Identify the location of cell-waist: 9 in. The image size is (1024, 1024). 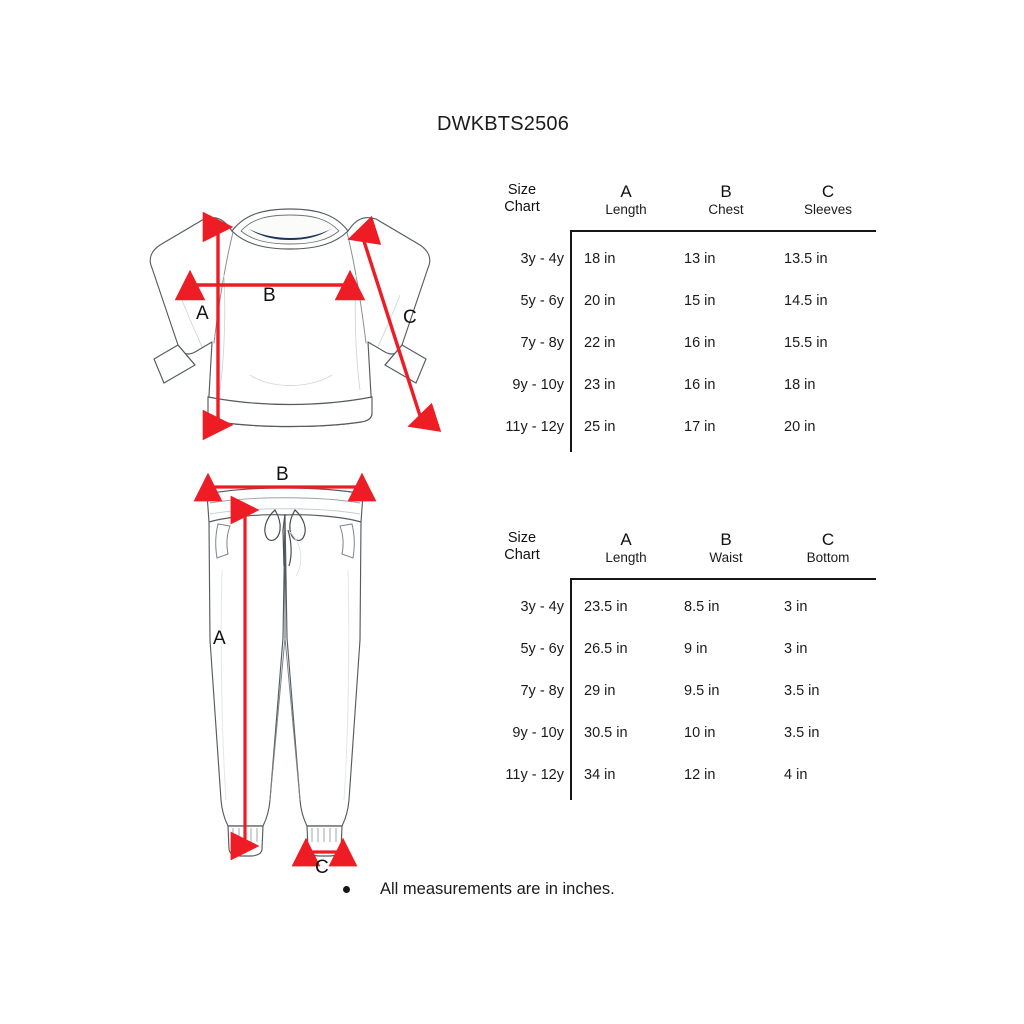
(696, 649).